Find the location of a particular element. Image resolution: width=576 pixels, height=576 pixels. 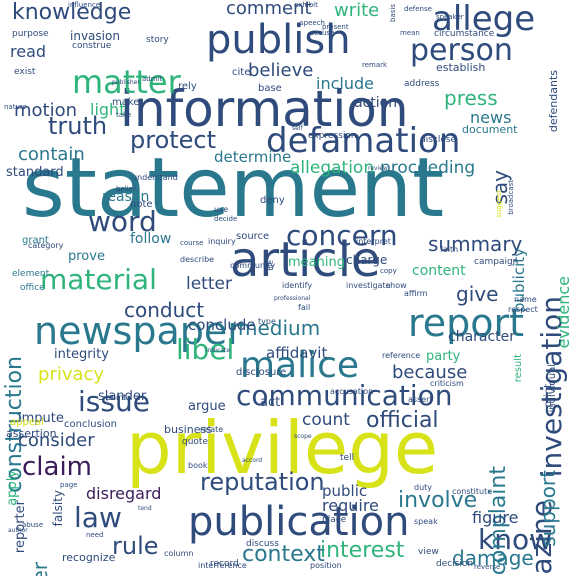

word-cite: cite is located at coordinates (241, 72).